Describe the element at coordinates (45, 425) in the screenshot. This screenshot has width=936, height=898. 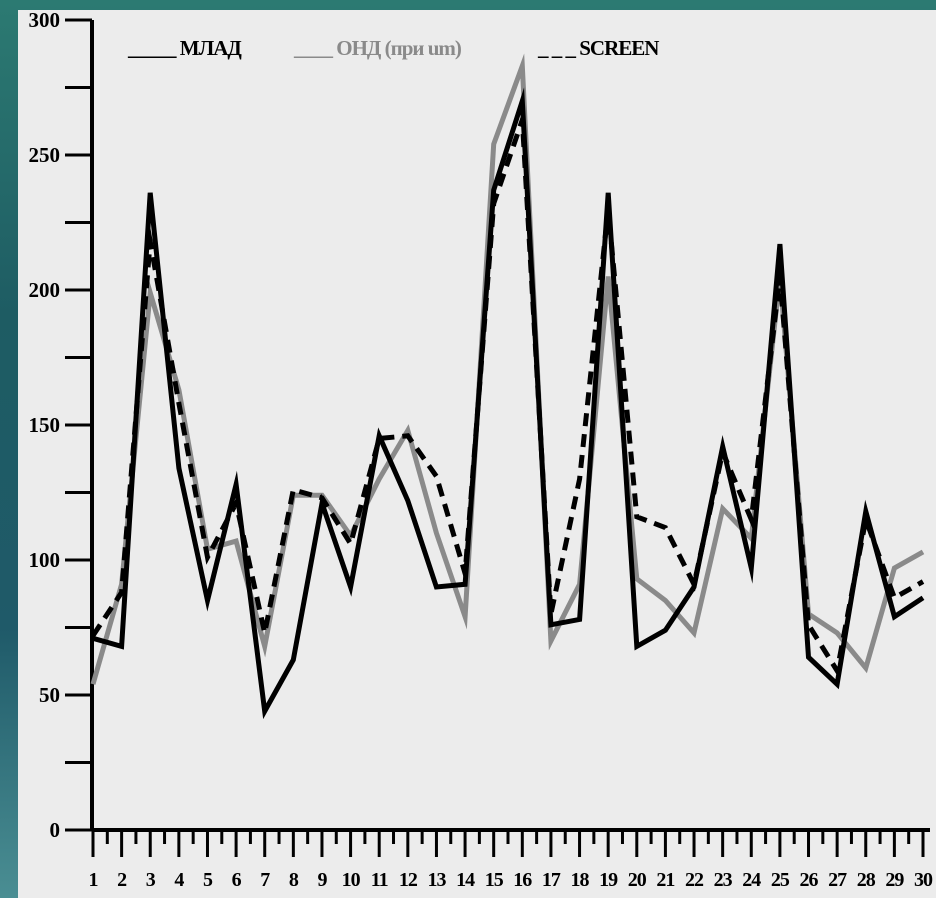
I see `y-tick-label: 150` at that location.